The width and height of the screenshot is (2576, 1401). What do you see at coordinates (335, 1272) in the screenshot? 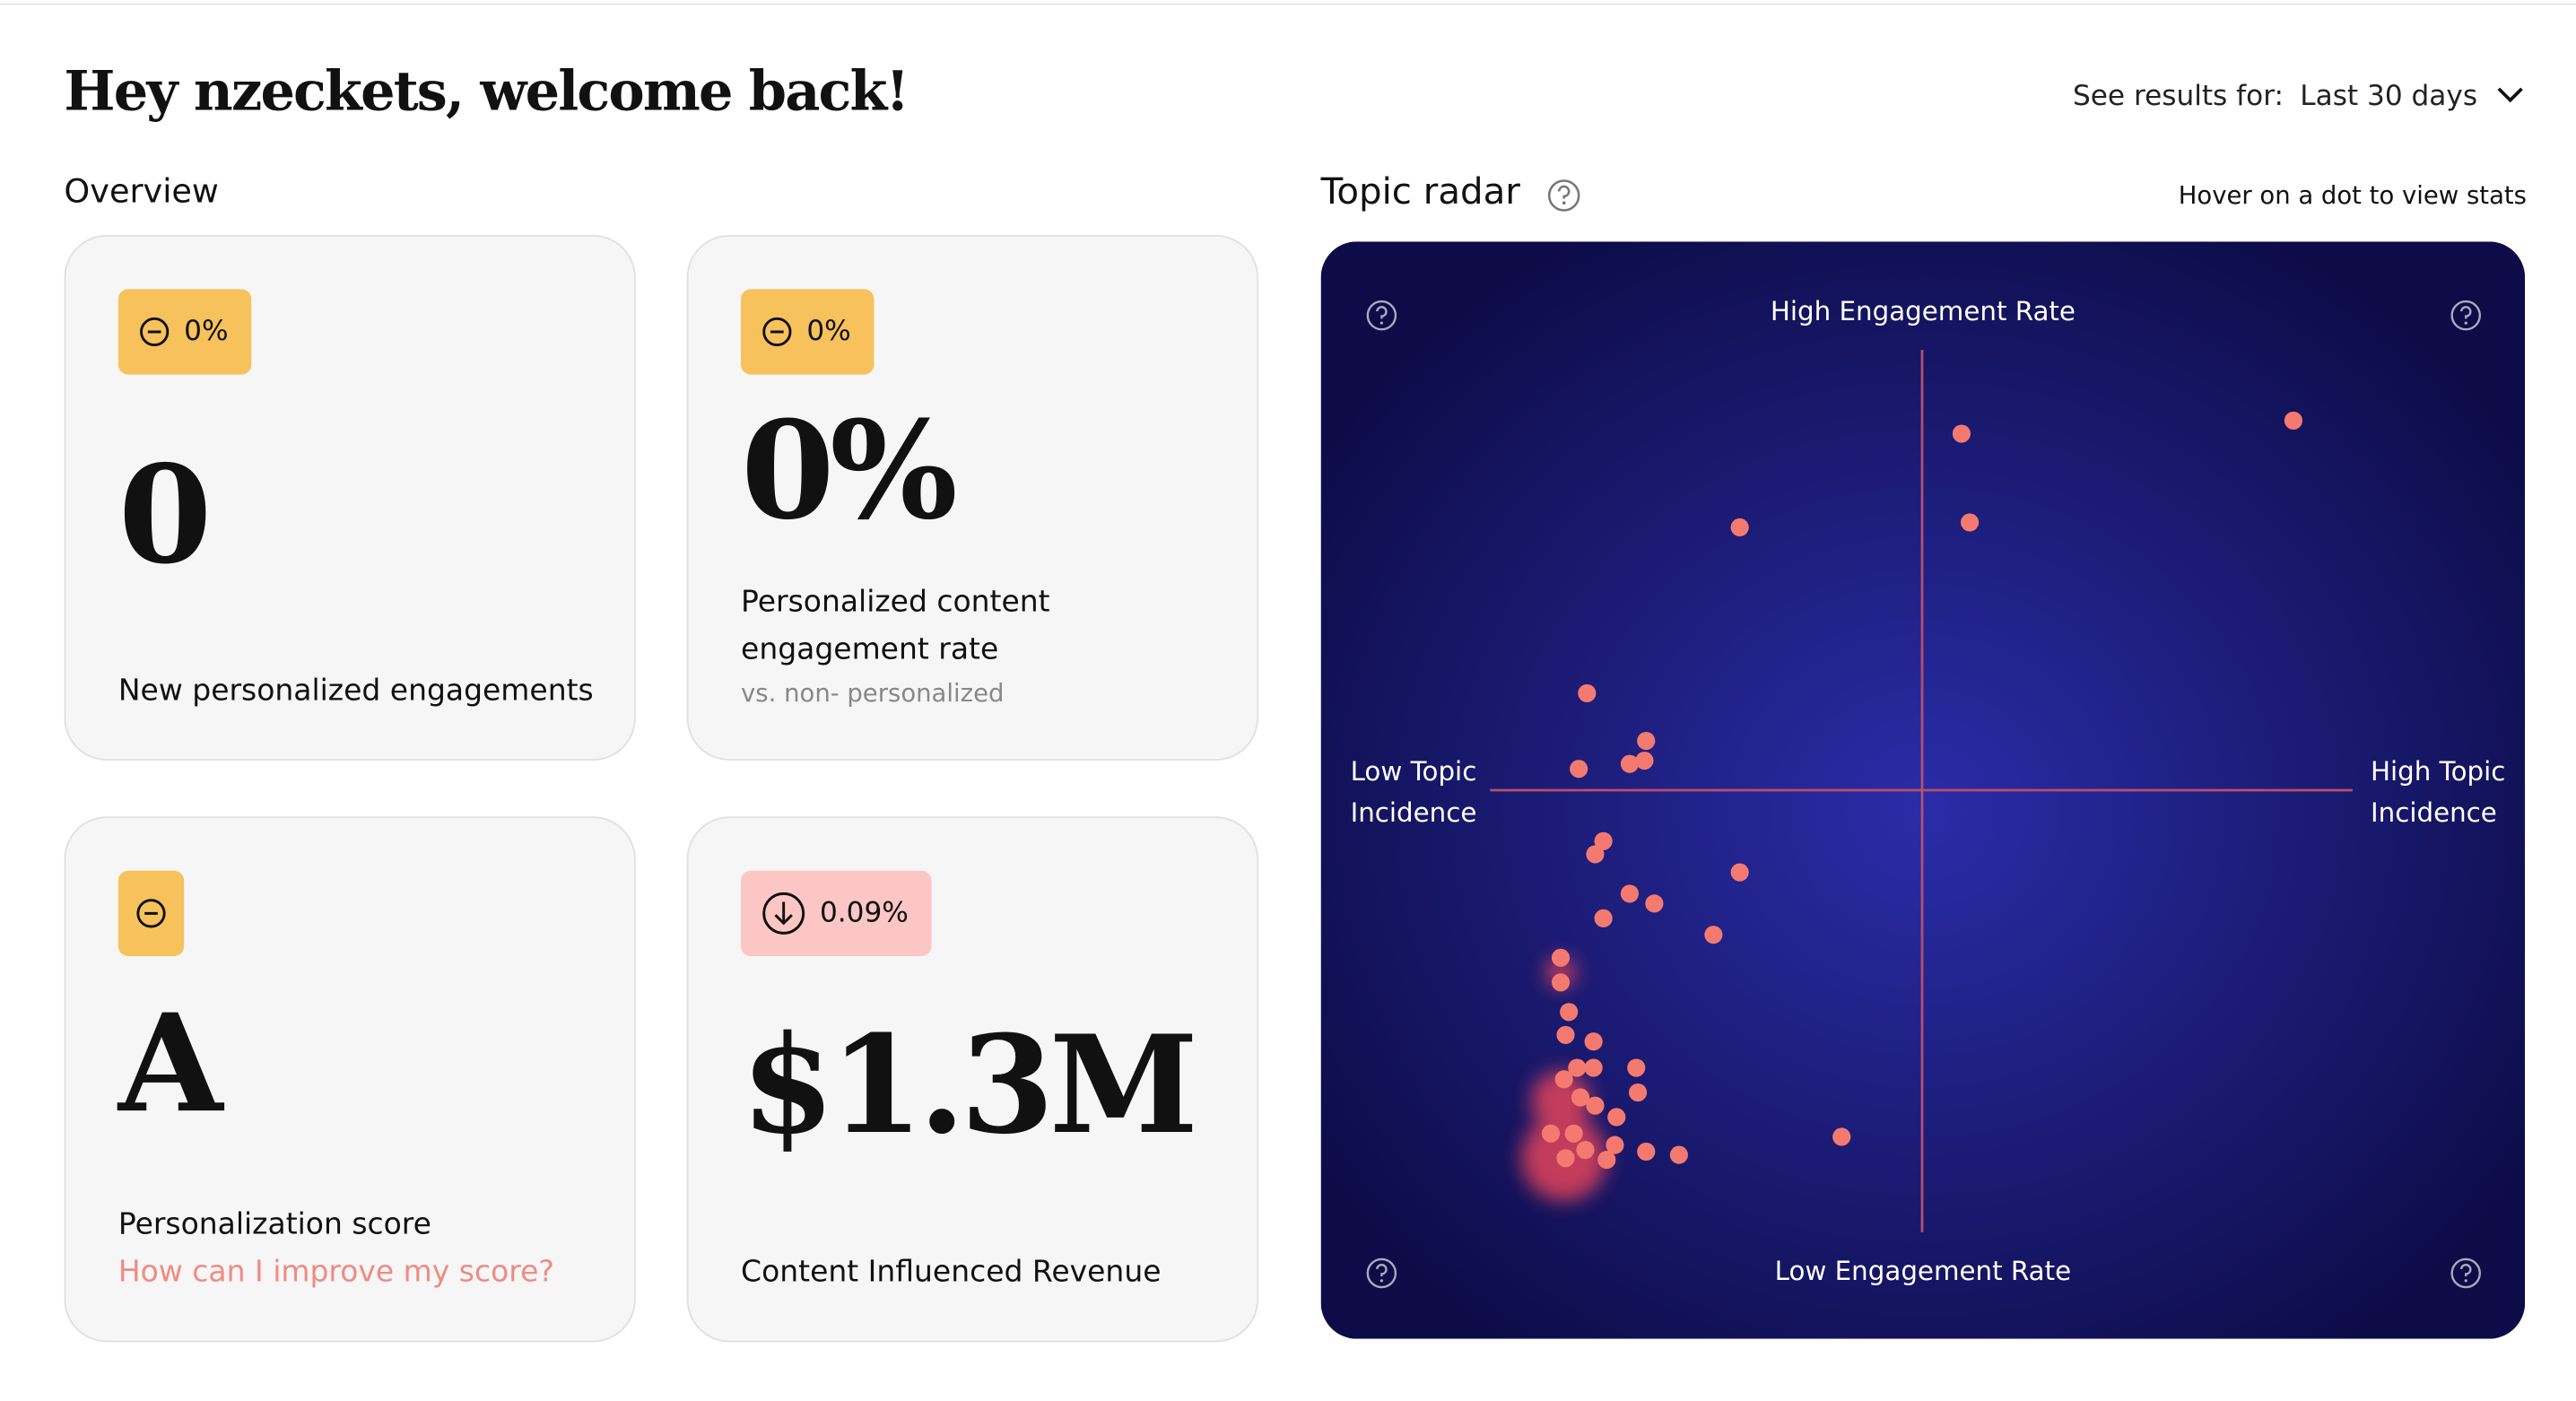
I see `improve-link: How can I improve my score?` at bounding box center [335, 1272].